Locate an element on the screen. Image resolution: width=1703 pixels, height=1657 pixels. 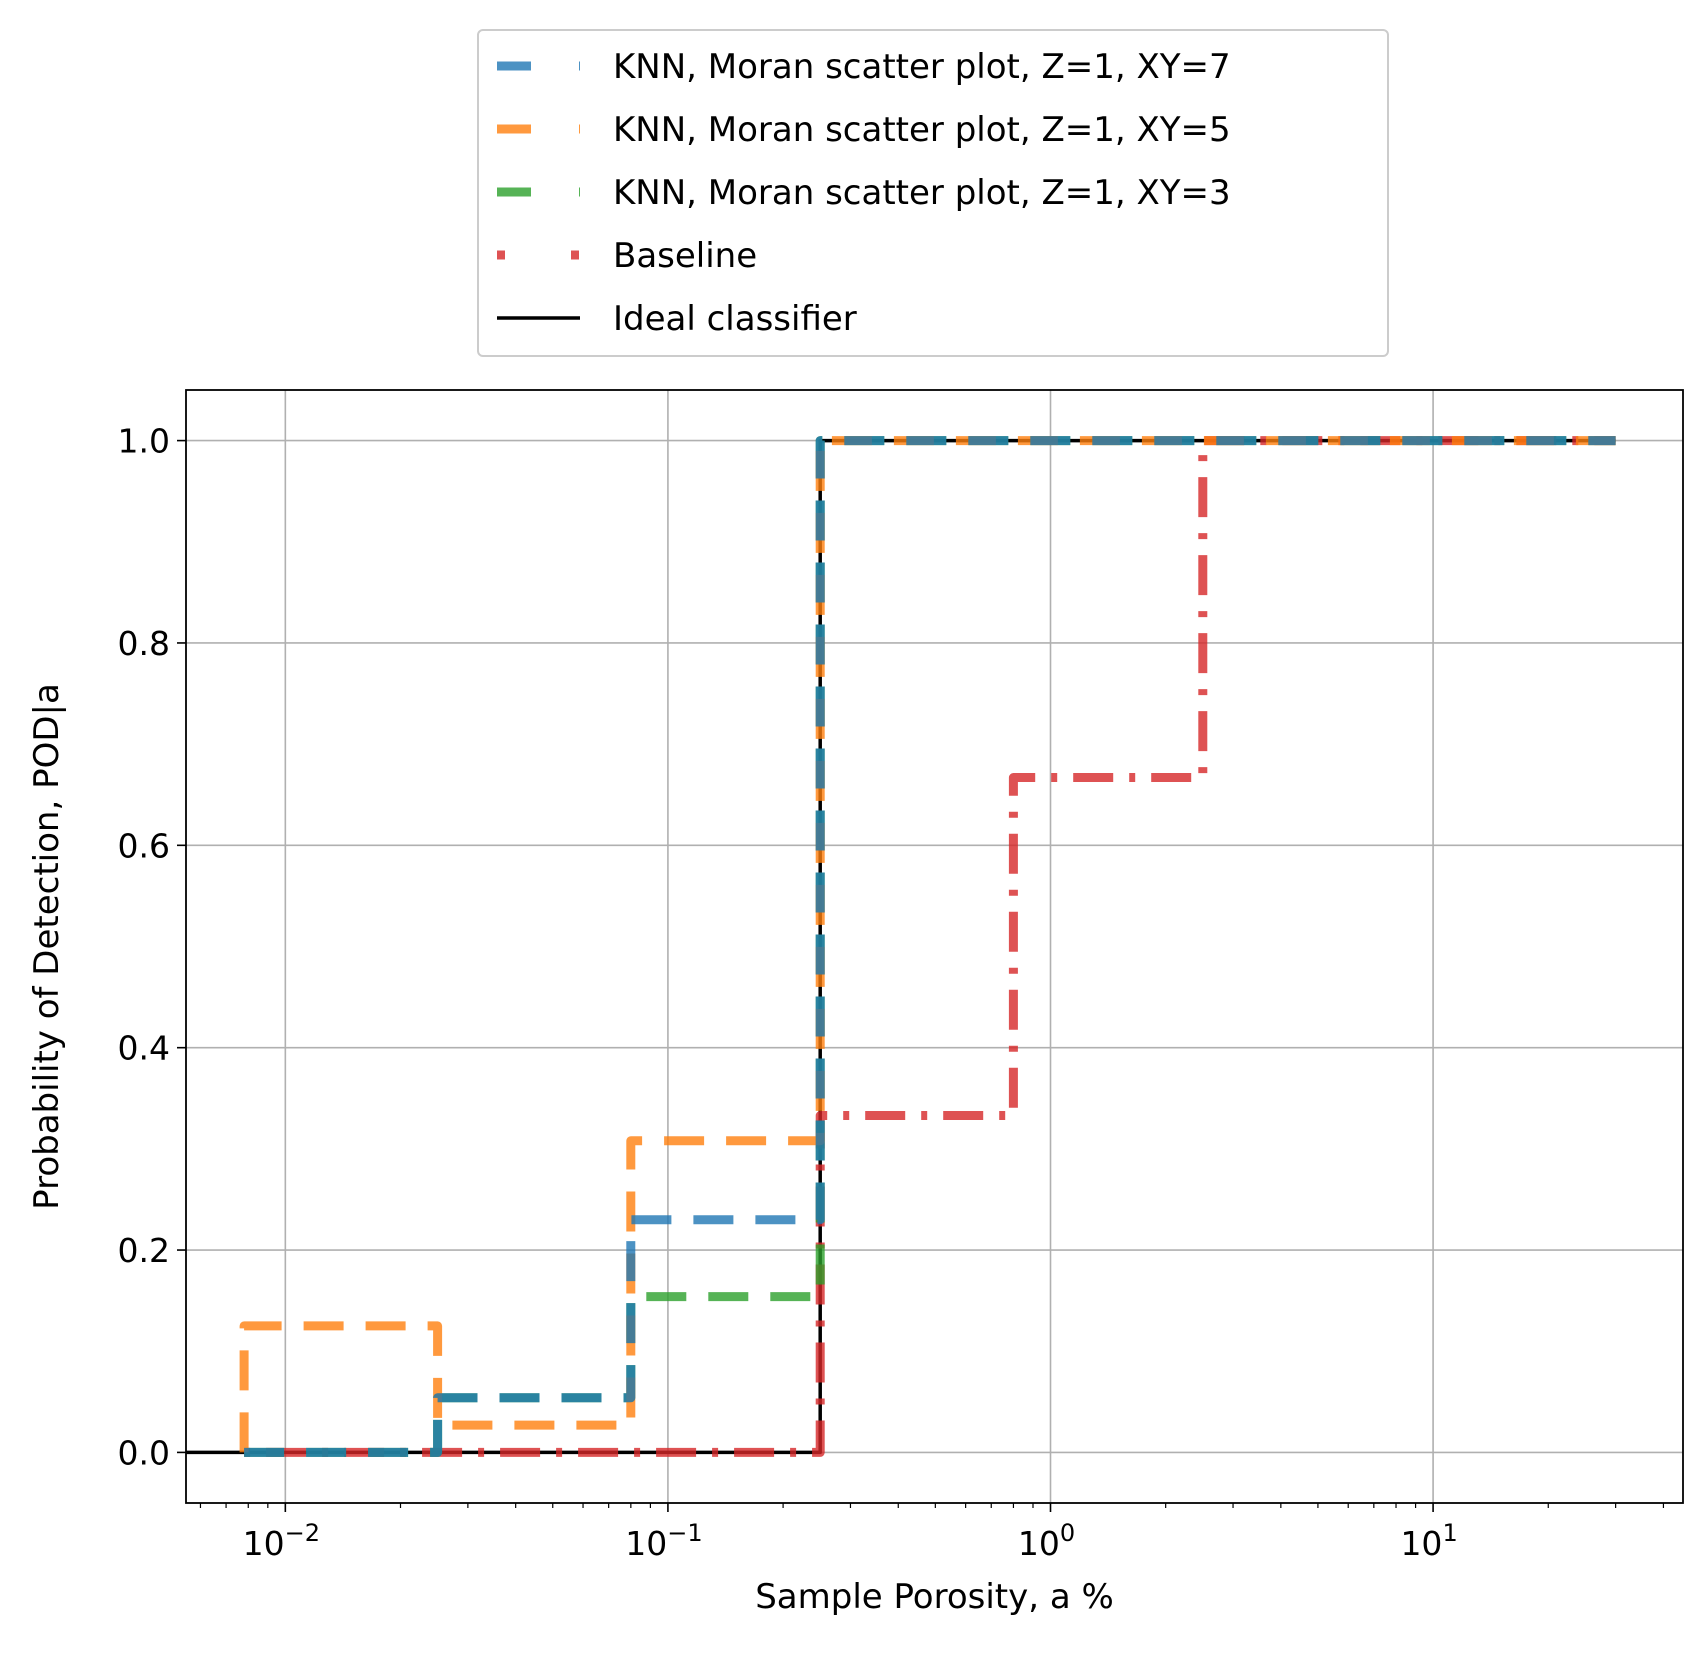
x-tick-label: 10⁻² is located at coordinates (281, 1541).